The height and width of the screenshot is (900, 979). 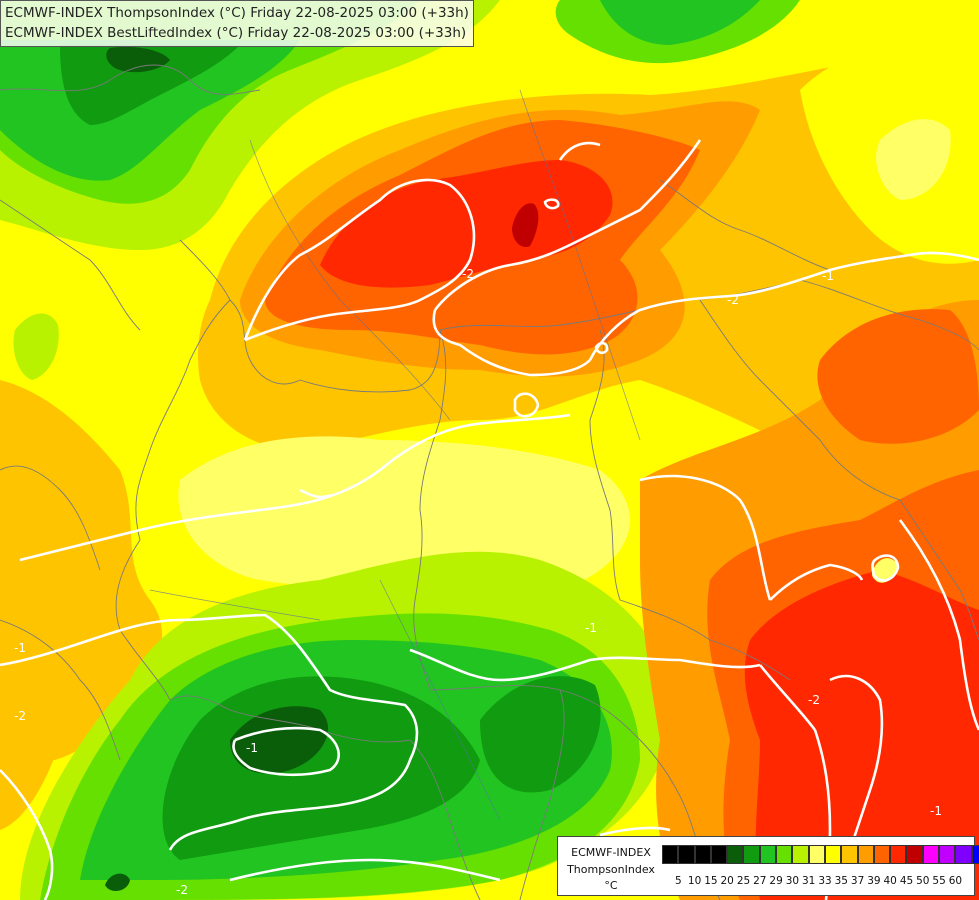 What do you see at coordinates (694, 881) in the screenshot?
I see `legend-tick-label: 10` at bounding box center [694, 881].